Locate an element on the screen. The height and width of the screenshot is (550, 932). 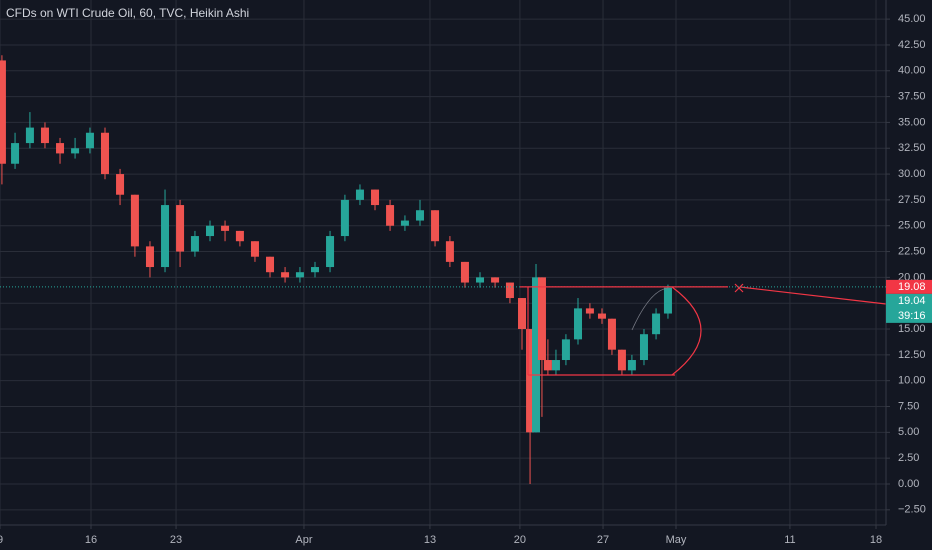
y-tick-label: −2.50 is located at coordinates (912, 510).